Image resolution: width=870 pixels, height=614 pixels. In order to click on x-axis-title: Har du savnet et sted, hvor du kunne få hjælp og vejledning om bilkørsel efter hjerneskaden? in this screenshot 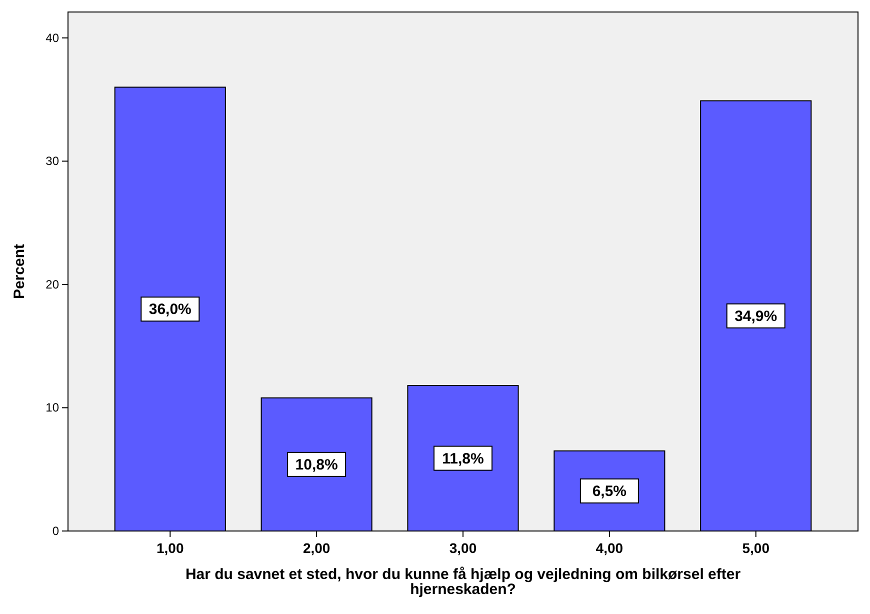, I will do `click(463, 582)`.